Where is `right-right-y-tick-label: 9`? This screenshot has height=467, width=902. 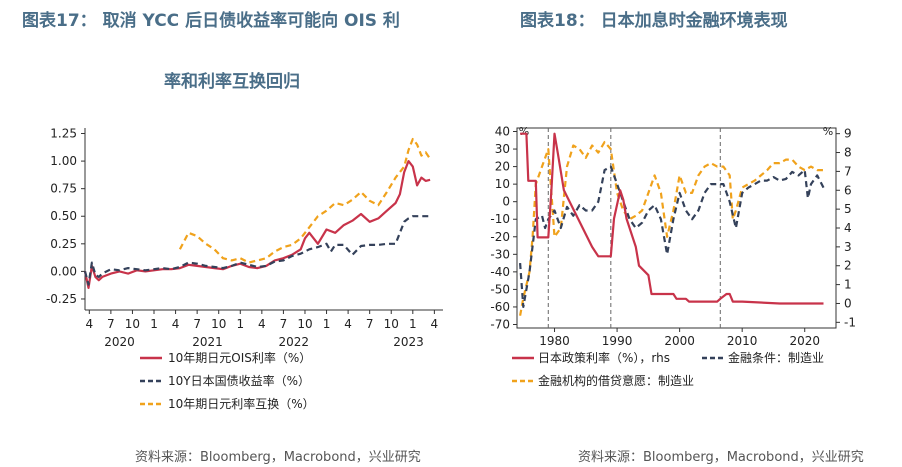 right-right-y-tick-label: 9 is located at coordinates (848, 134).